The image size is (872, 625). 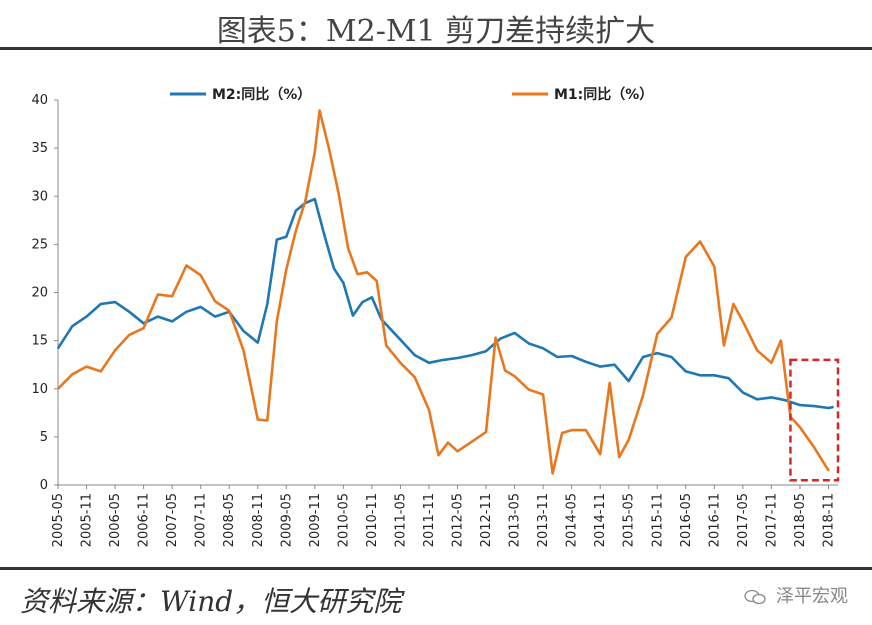 What do you see at coordinates (743, 520) in the screenshot?
I see `x-tick-label: 2017-05` at bounding box center [743, 520].